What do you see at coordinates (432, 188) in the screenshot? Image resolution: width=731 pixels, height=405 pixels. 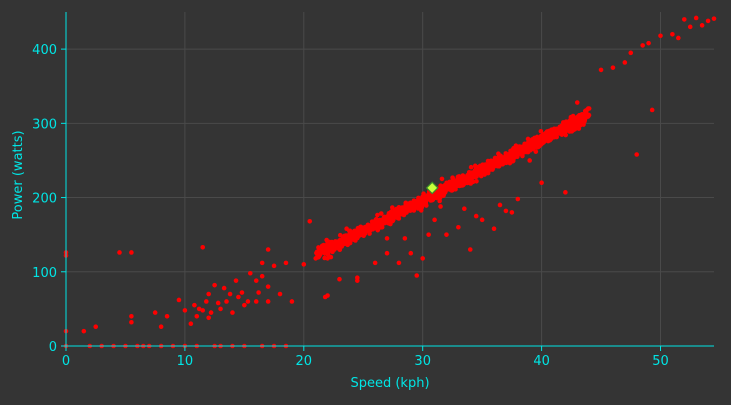 I see `highlight-layer` at bounding box center [432, 188].